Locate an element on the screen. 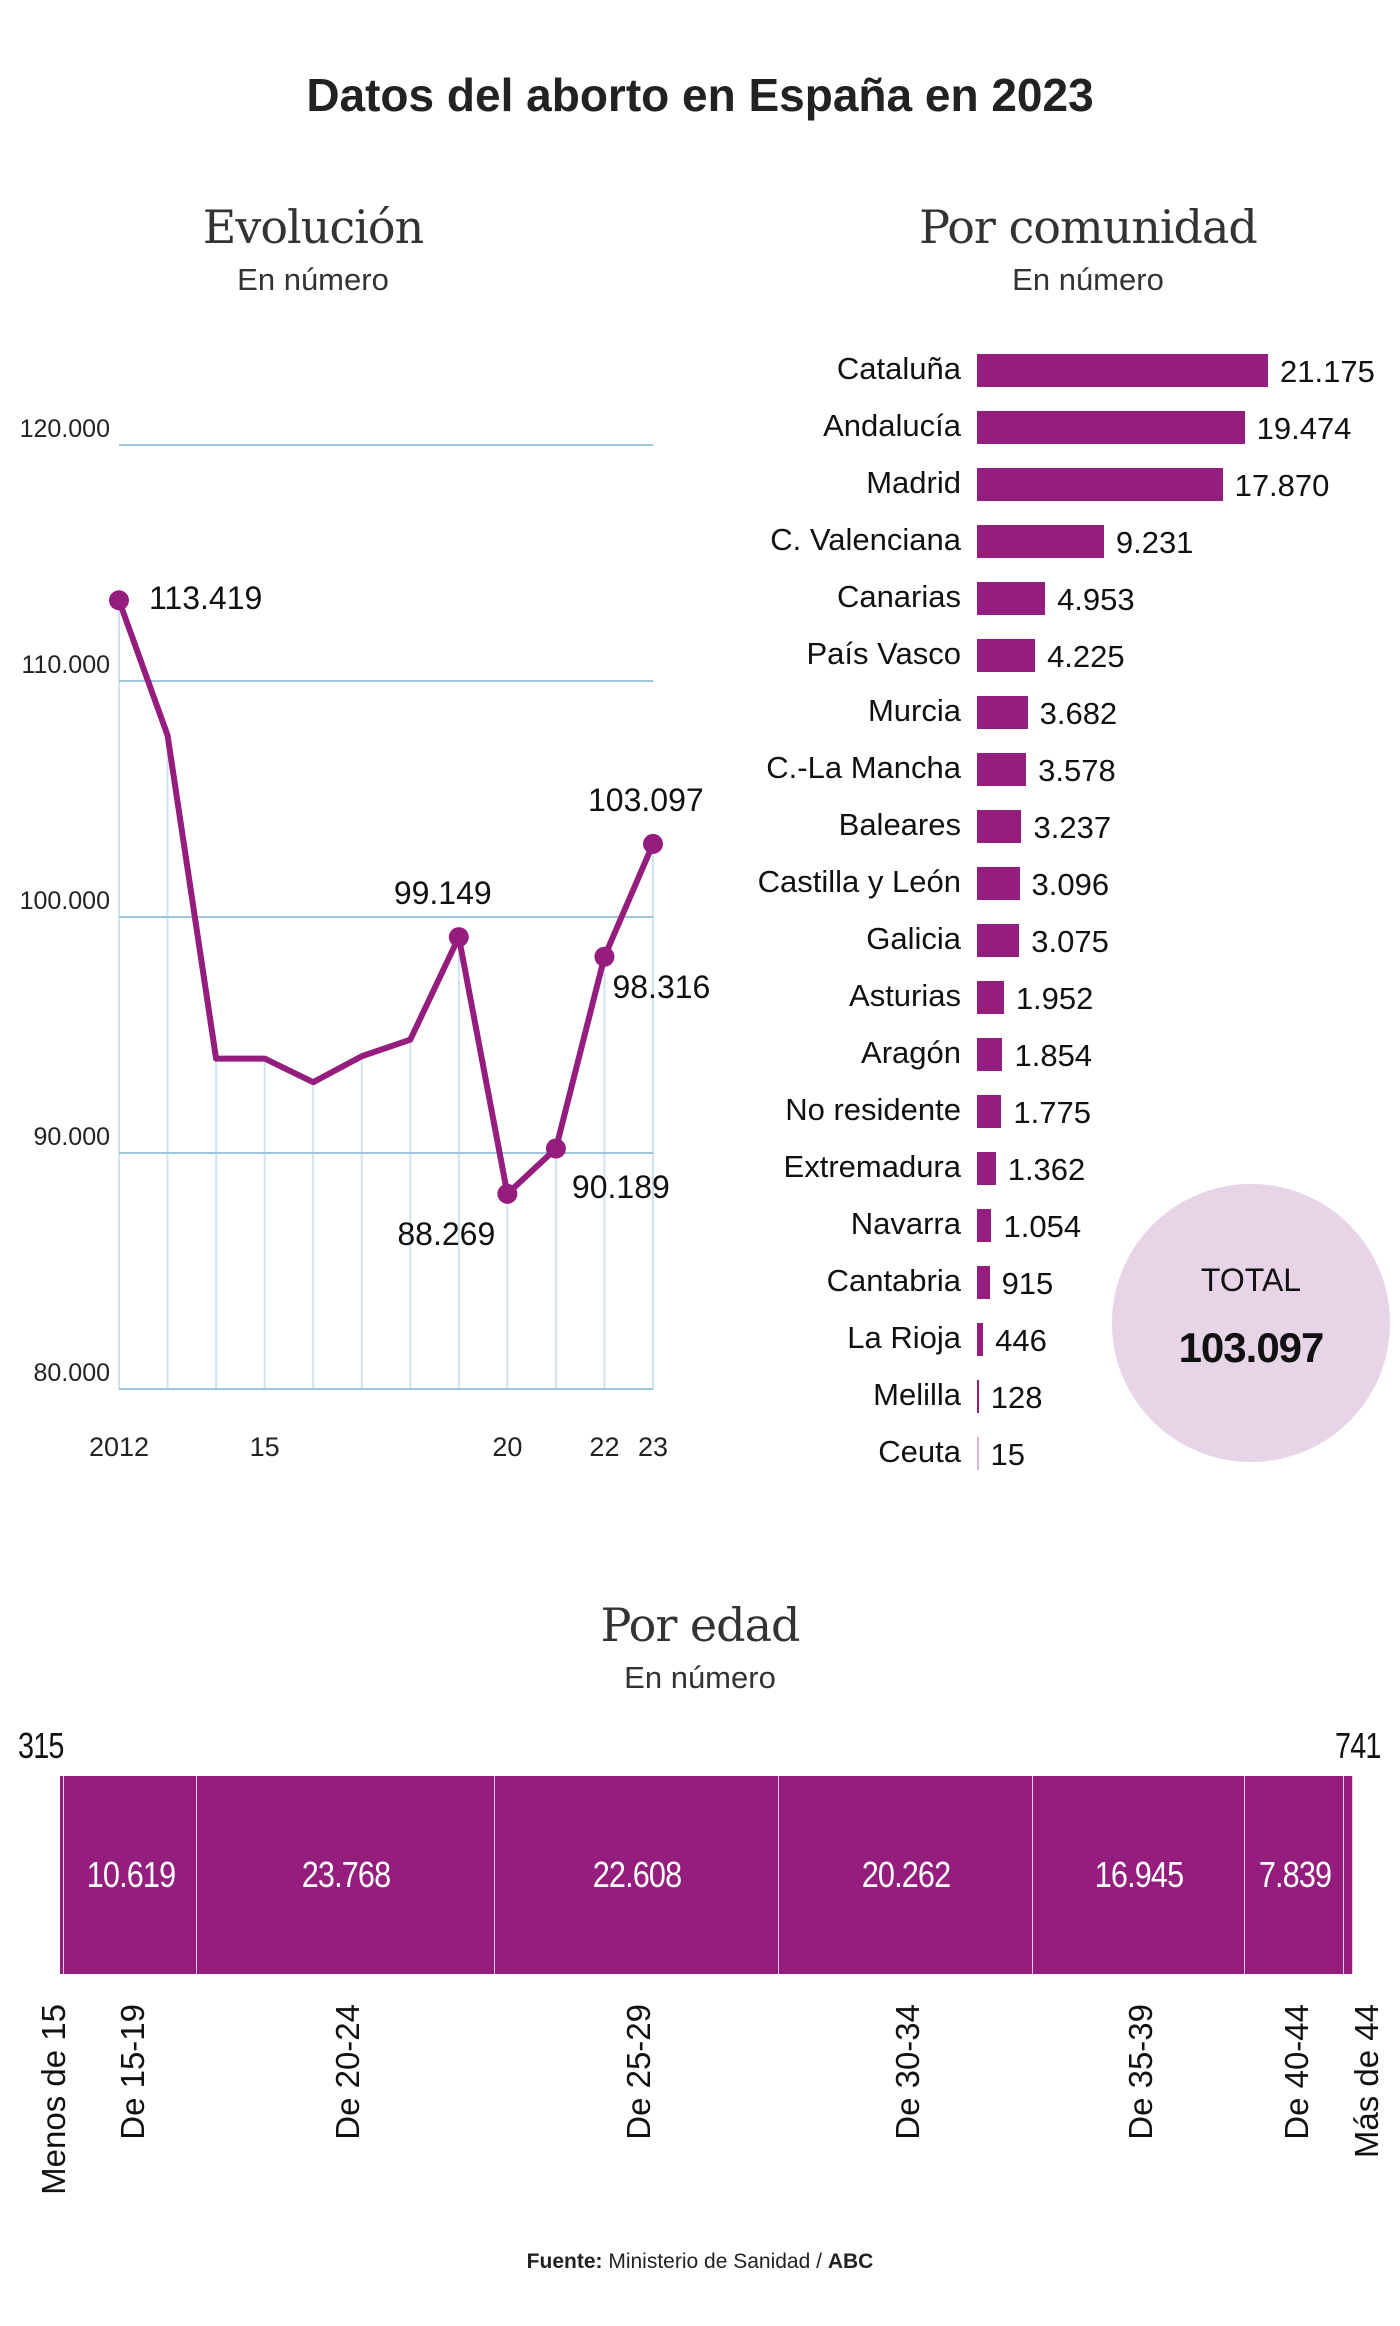 The image size is (1400, 2326). x-tick-label: 23 is located at coordinates (653, 1447).